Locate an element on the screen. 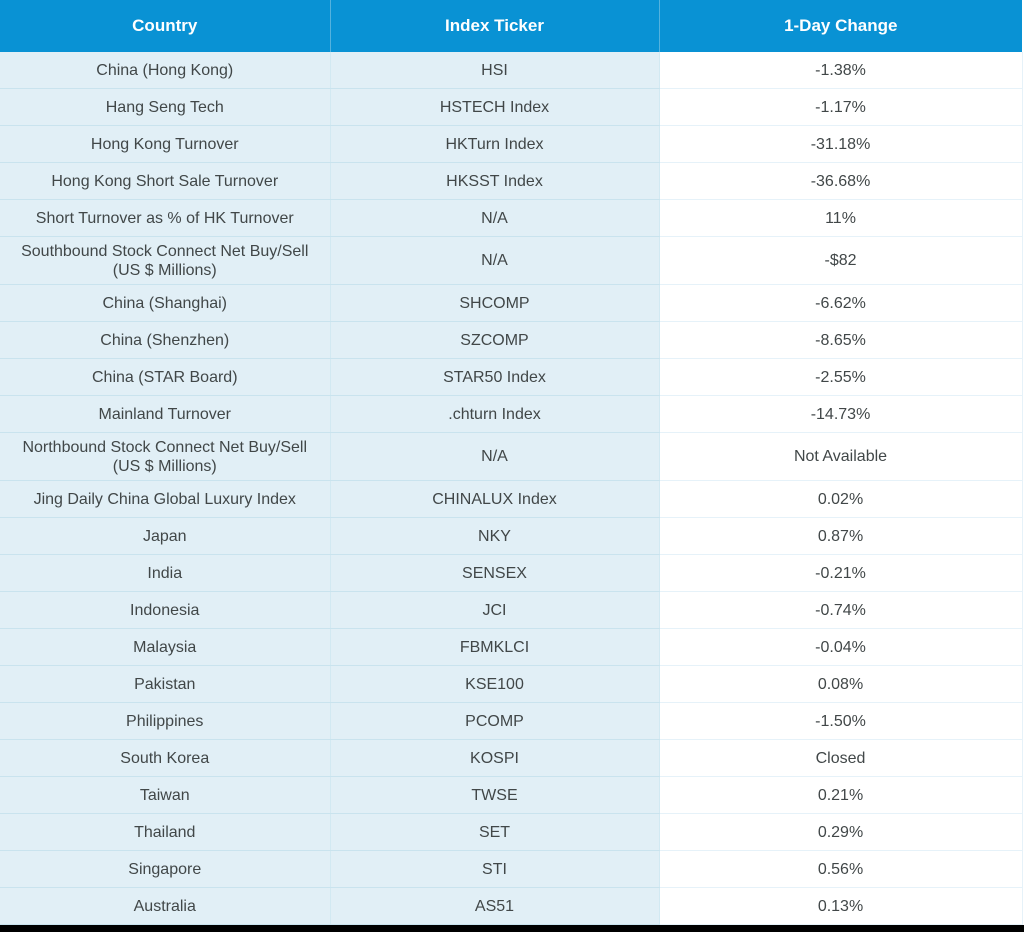  change-cell: Not Available is located at coordinates (841, 456).